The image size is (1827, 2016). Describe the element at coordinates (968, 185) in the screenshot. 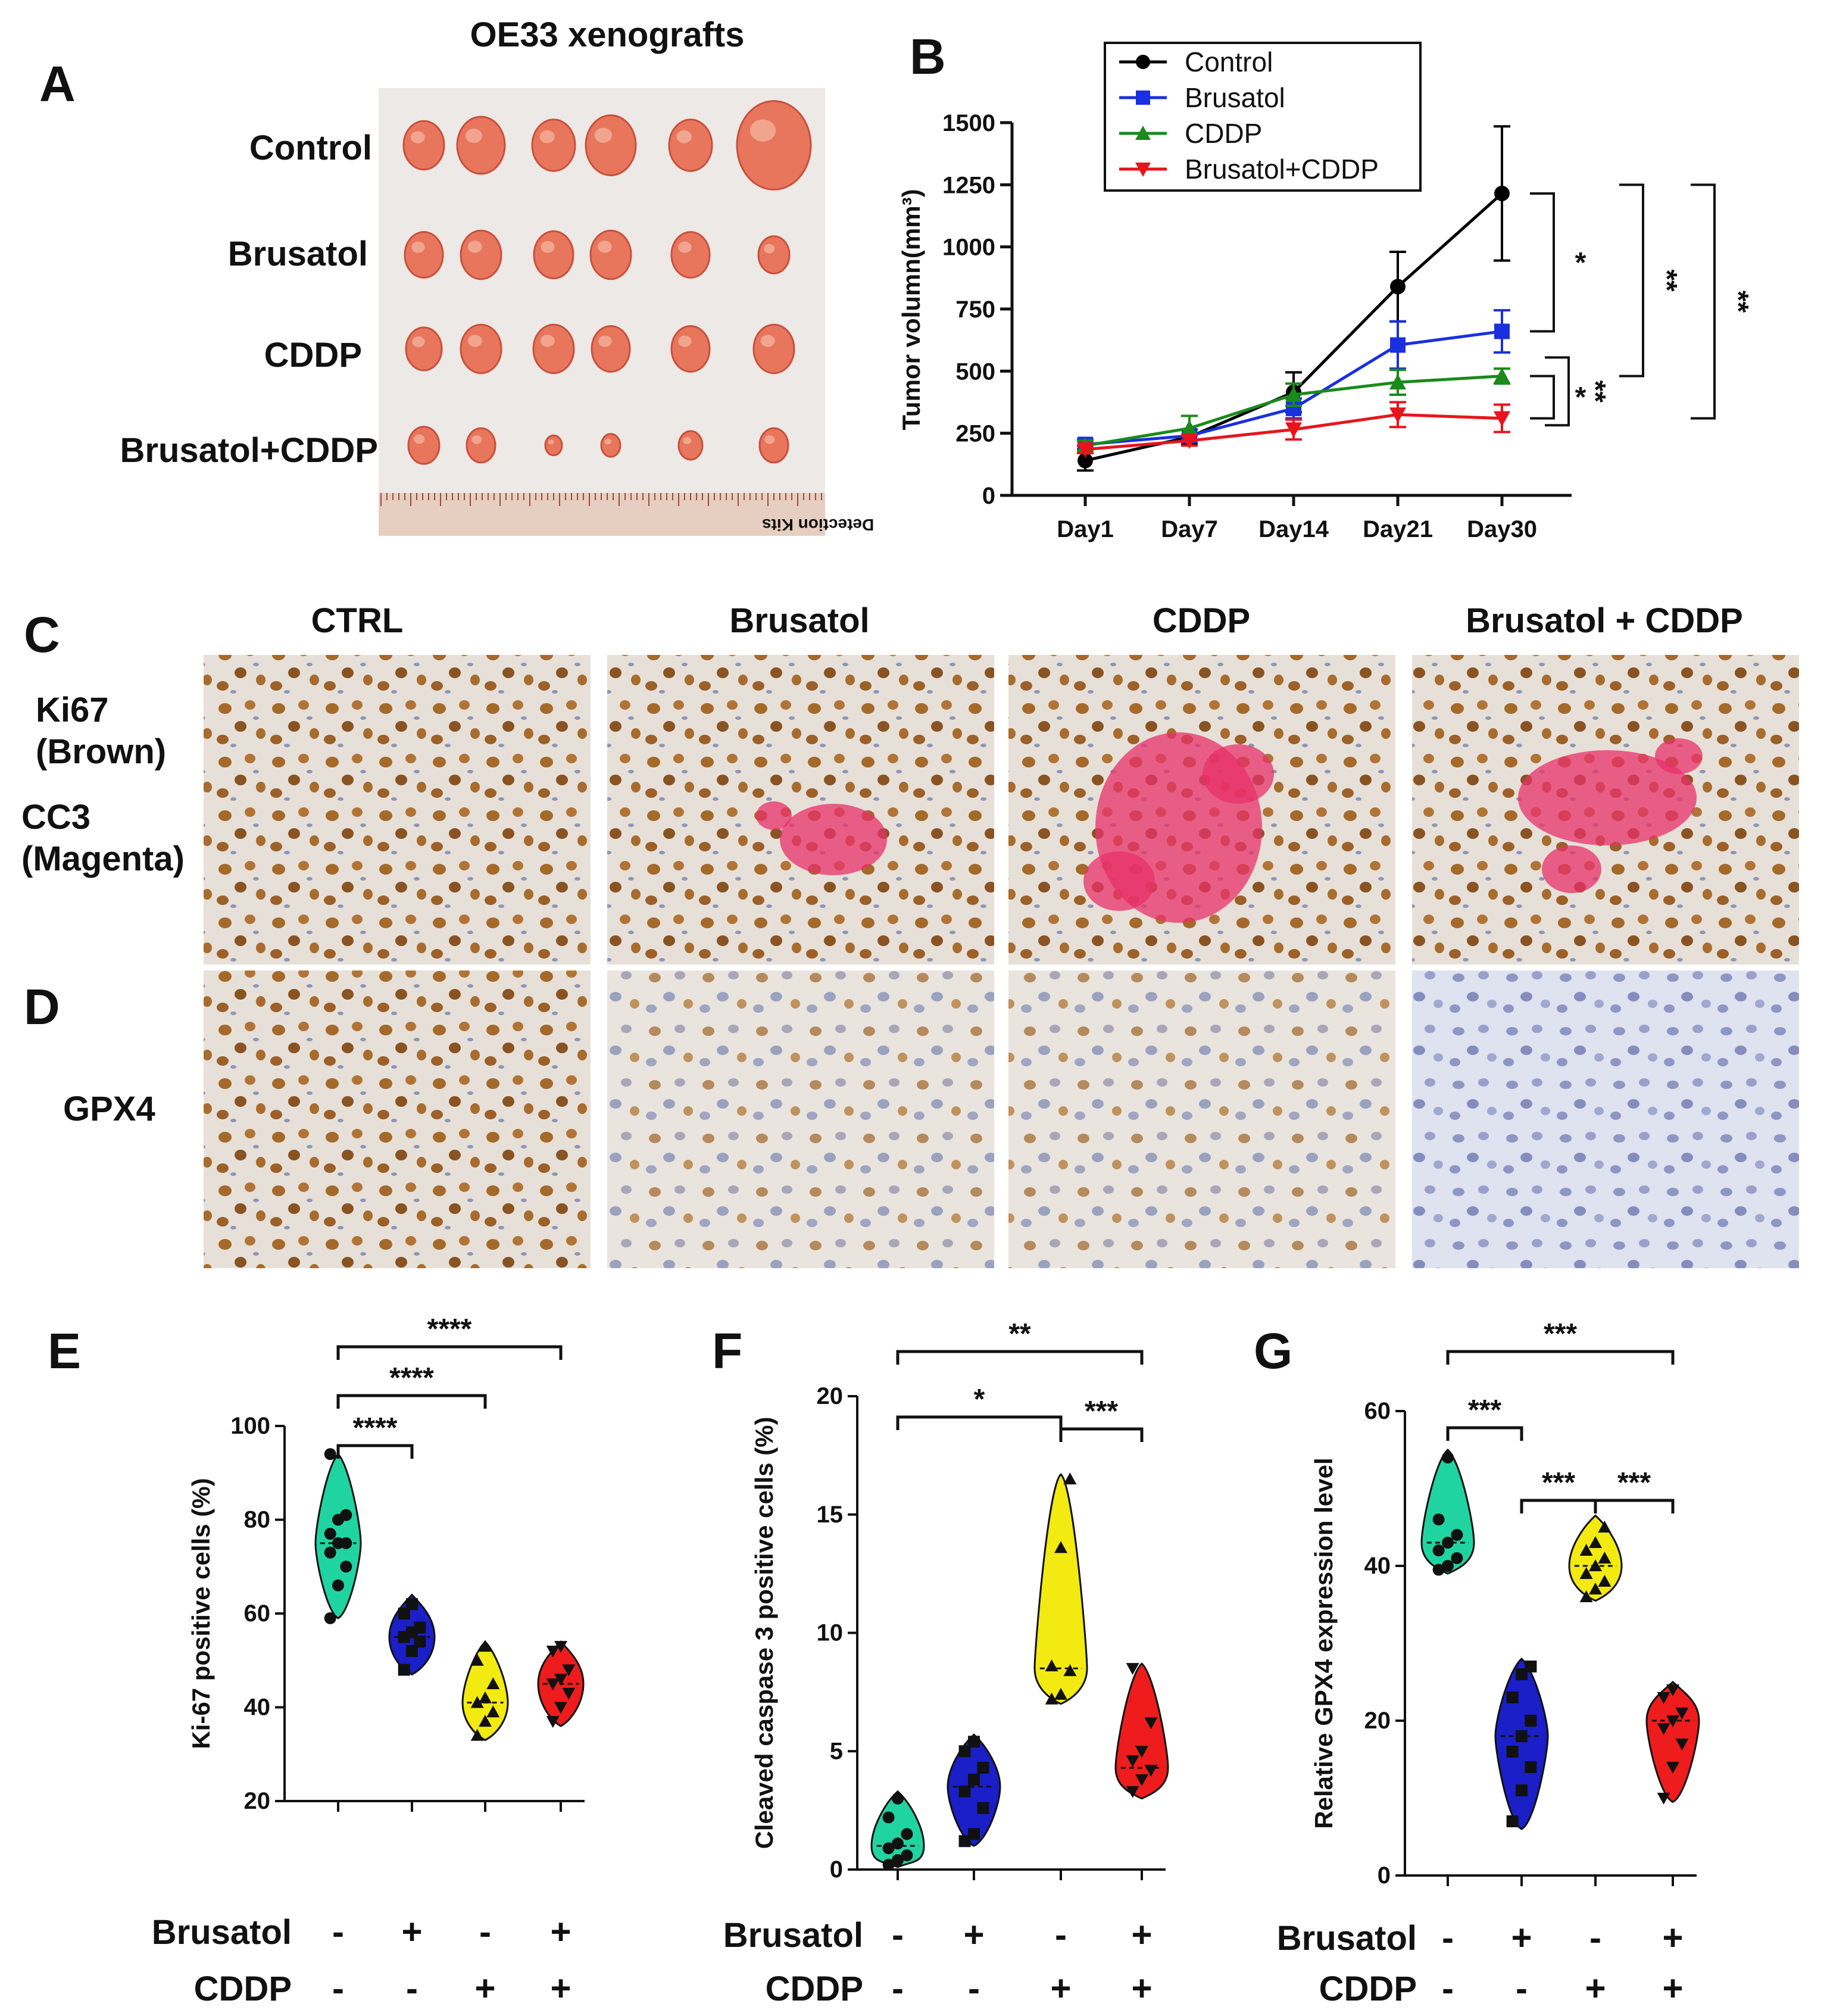

I see `y-tick-label: 1250` at that location.